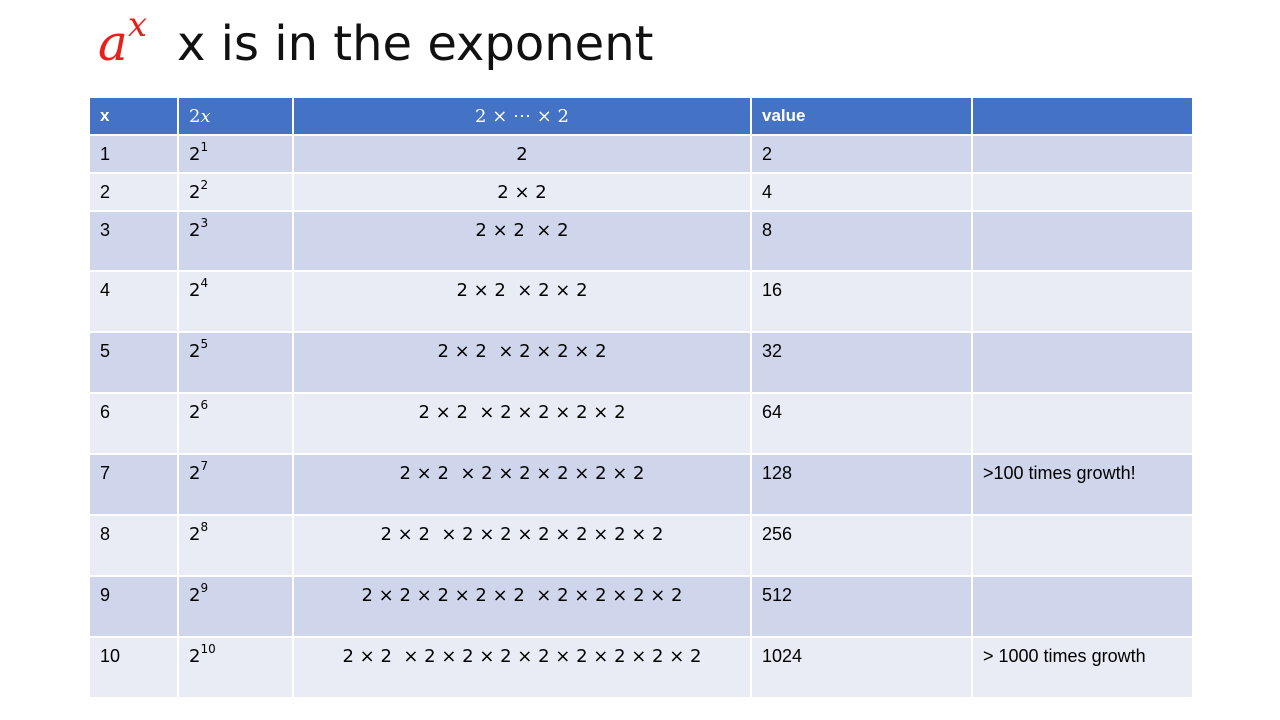  I want to click on table-row: 1 21 2 2, so click(641, 154).